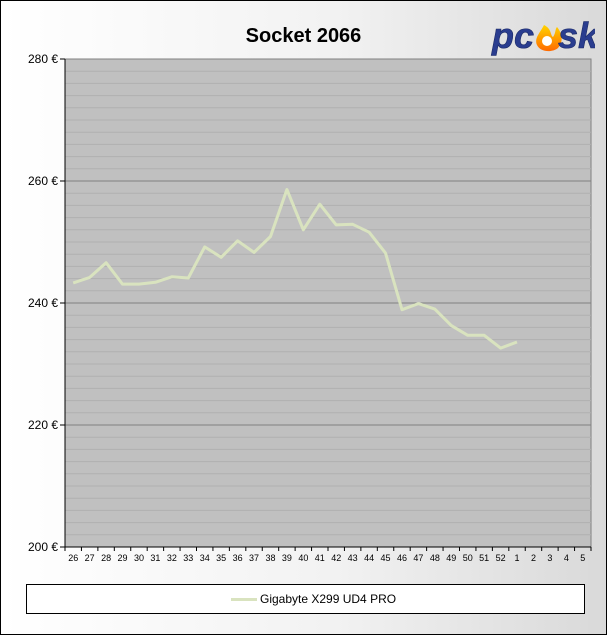 The height and width of the screenshot is (635, 607). I want to click on y-tick-label: 260 €, so click(43, 181).